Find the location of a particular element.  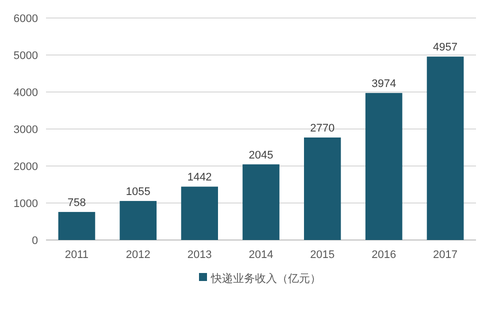

y-tick-label: 1000 is located at coordinates (26, 204).